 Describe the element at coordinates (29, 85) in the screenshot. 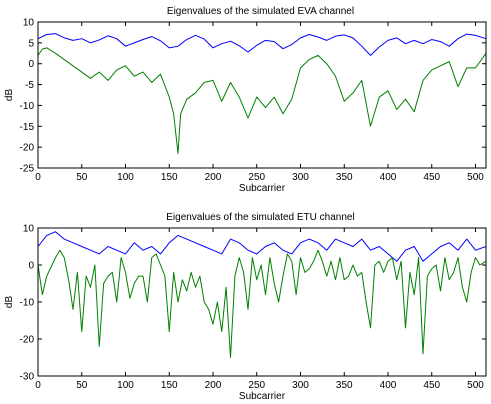

I see `y-tick-label: -5` at that location.